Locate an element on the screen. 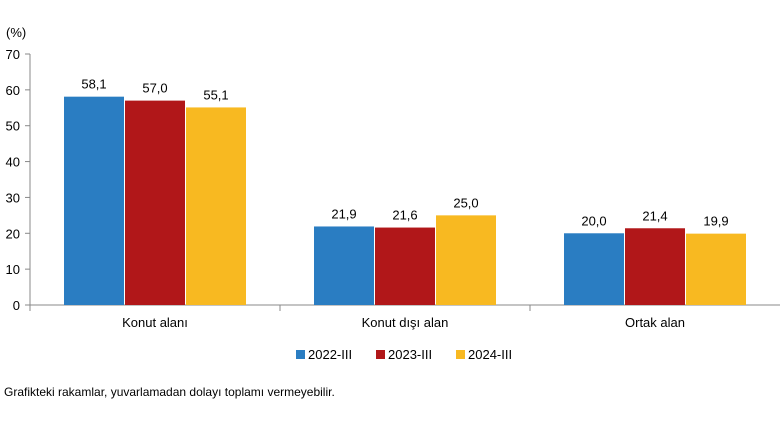  legend-label: 2022-III is located at coordinates (330, 354).